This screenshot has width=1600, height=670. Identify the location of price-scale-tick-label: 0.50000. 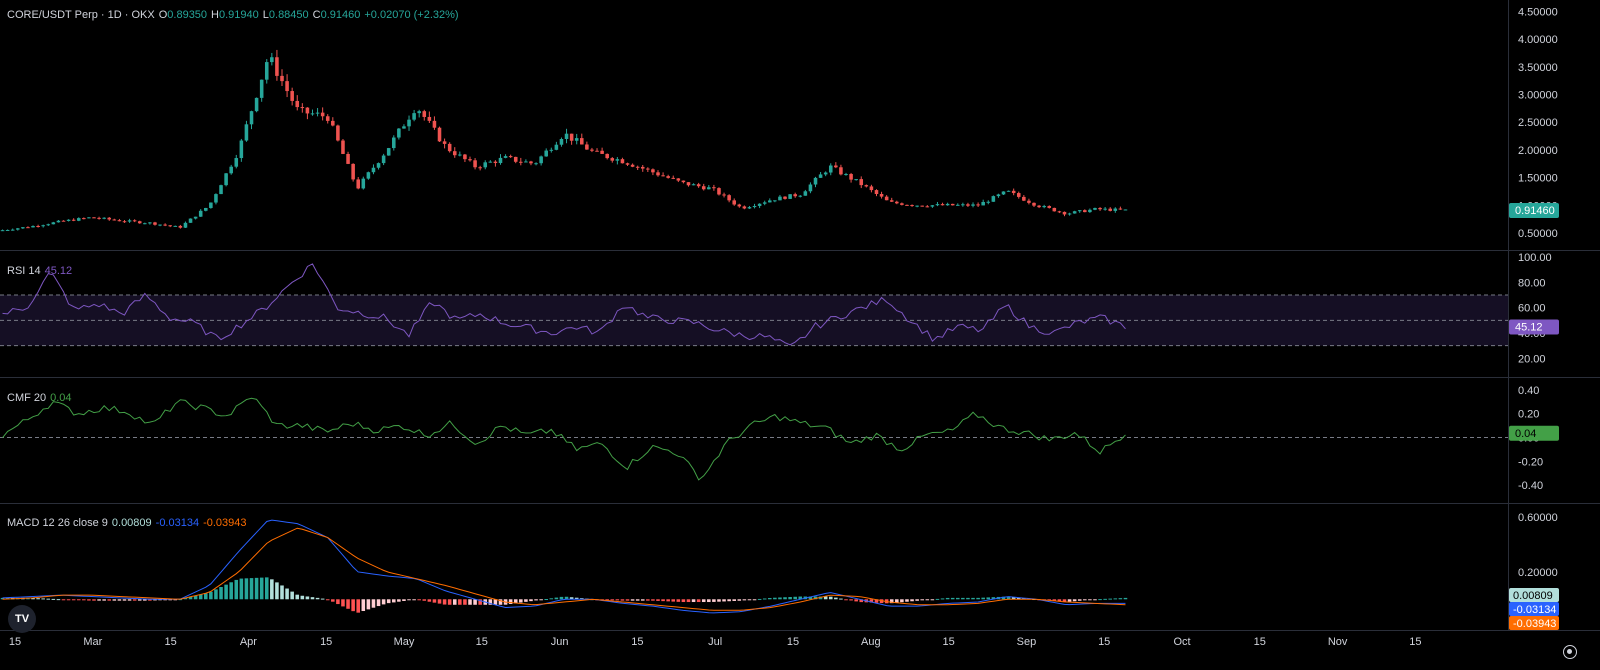
(1538, 234).